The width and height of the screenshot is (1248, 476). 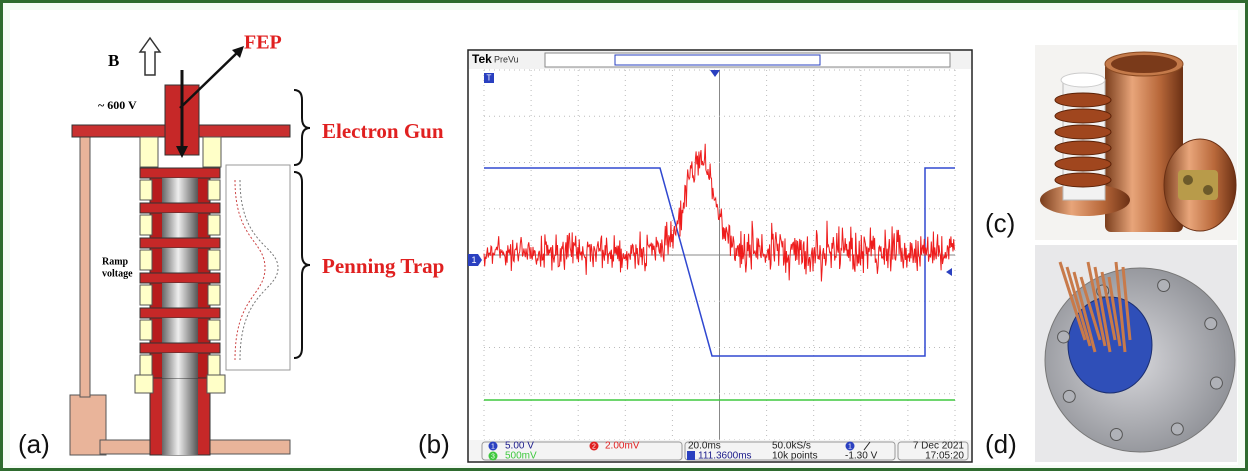 I want to click on electrode-stack, so click(x=180, y=265).